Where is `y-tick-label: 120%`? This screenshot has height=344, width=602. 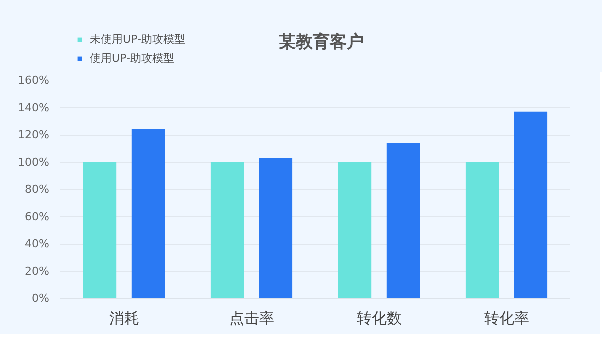 y-tick-label: 120% is located at coordinates (34, 135).